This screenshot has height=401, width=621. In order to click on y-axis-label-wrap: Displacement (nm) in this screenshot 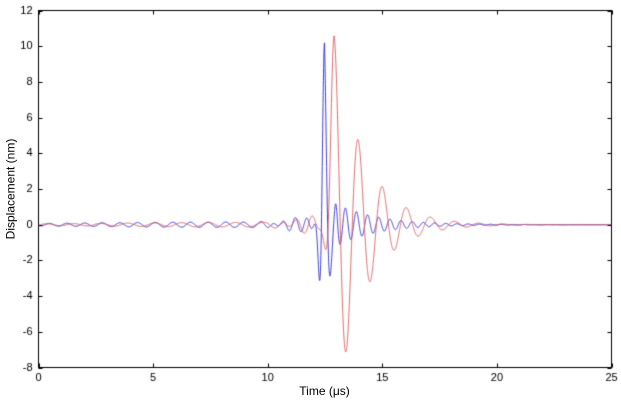, I will do `click(10, 188)`.